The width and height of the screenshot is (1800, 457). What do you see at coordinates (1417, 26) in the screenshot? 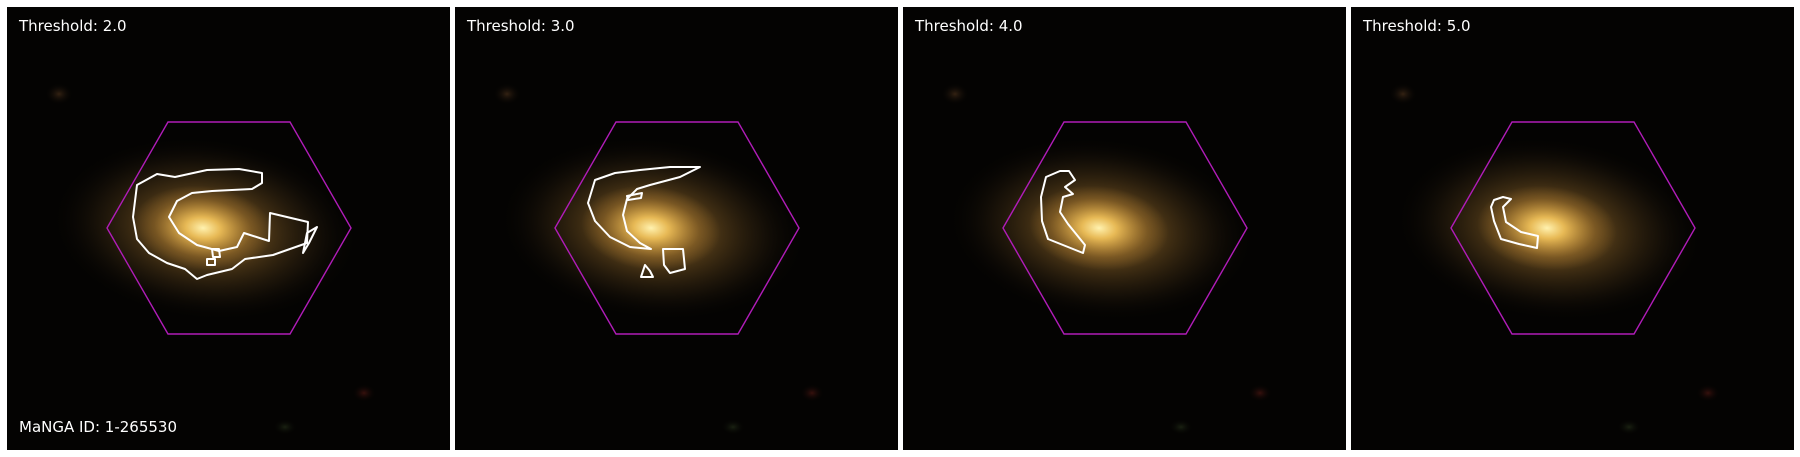
I see `threshold-label: Threshold: 5.0` at bounding box center [1417, 26].